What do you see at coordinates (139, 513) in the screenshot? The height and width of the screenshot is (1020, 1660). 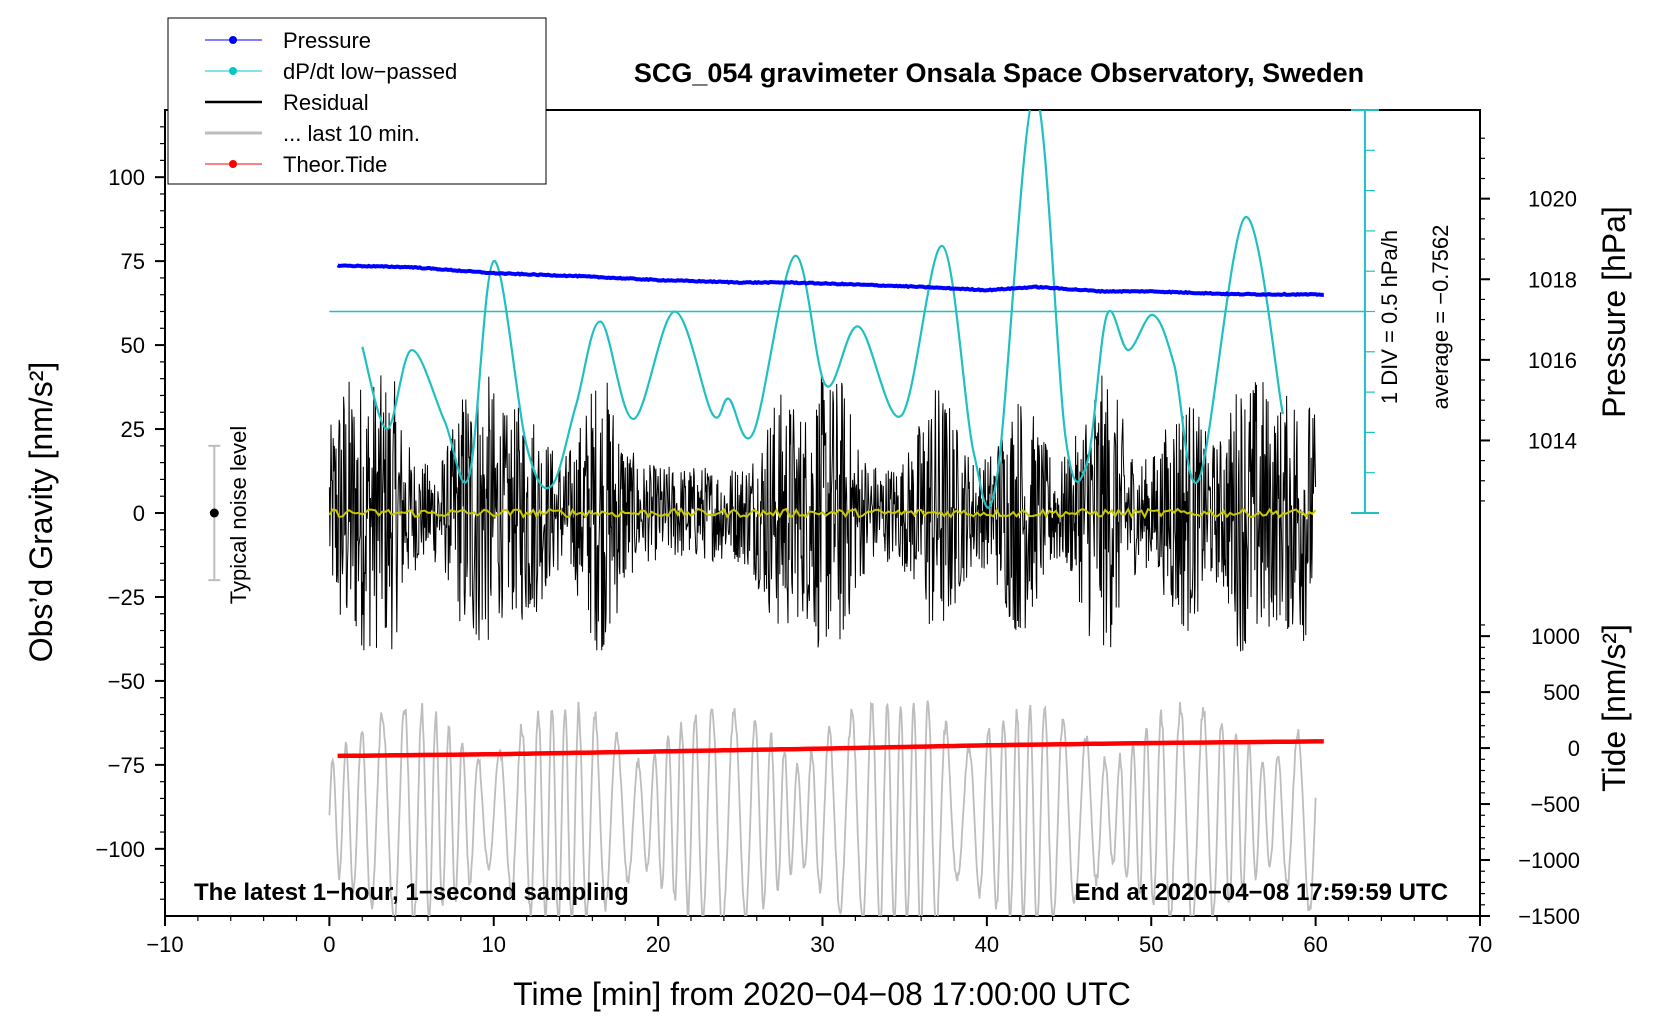 I see `y-tick-label: 0` at bounding box center [139, 513].